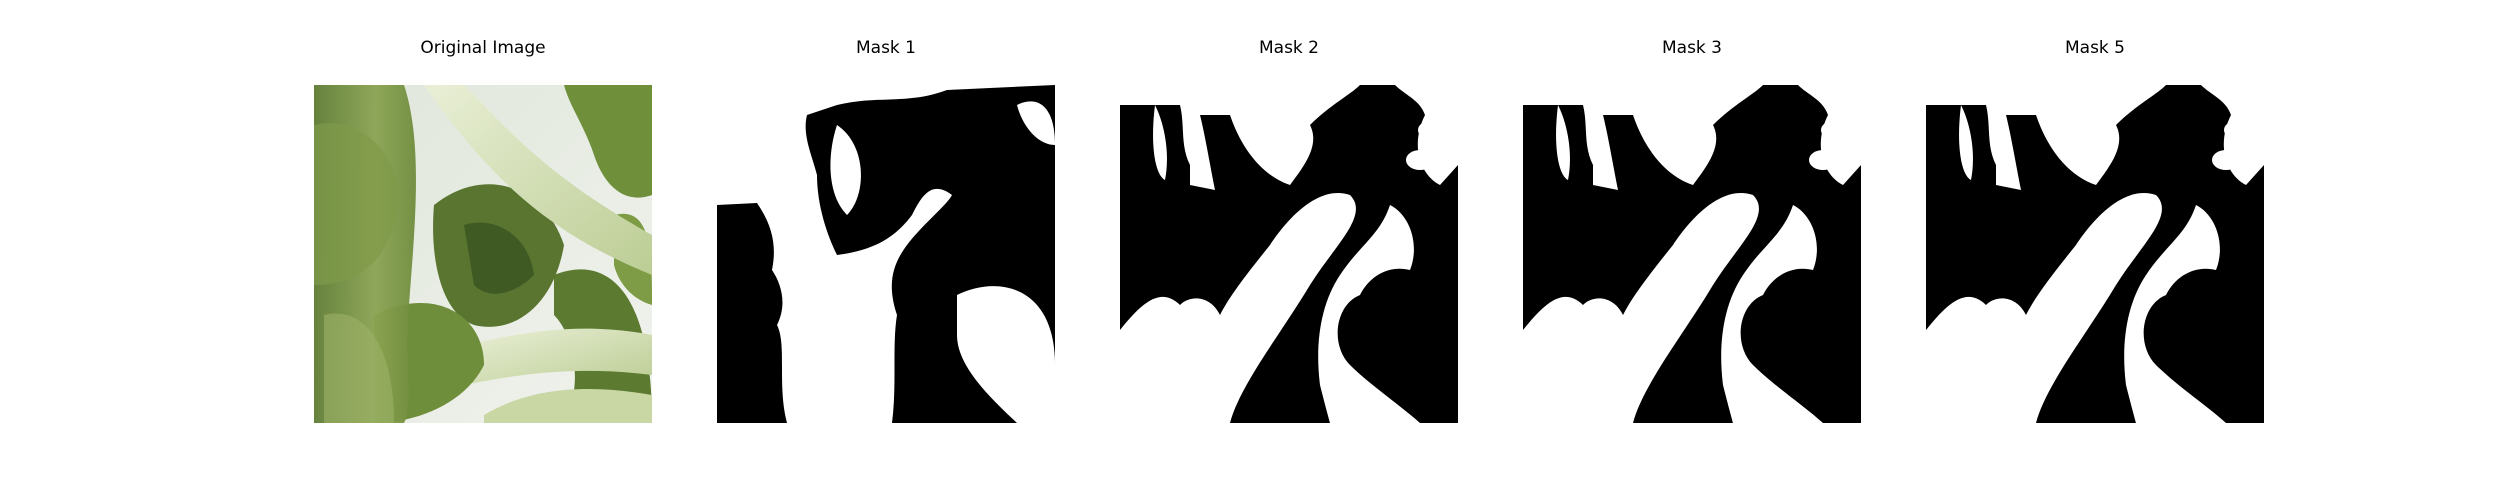 This screenshot has height=500, width=2500. I want to click on panel-title: Mask 1, so click(885, 48).